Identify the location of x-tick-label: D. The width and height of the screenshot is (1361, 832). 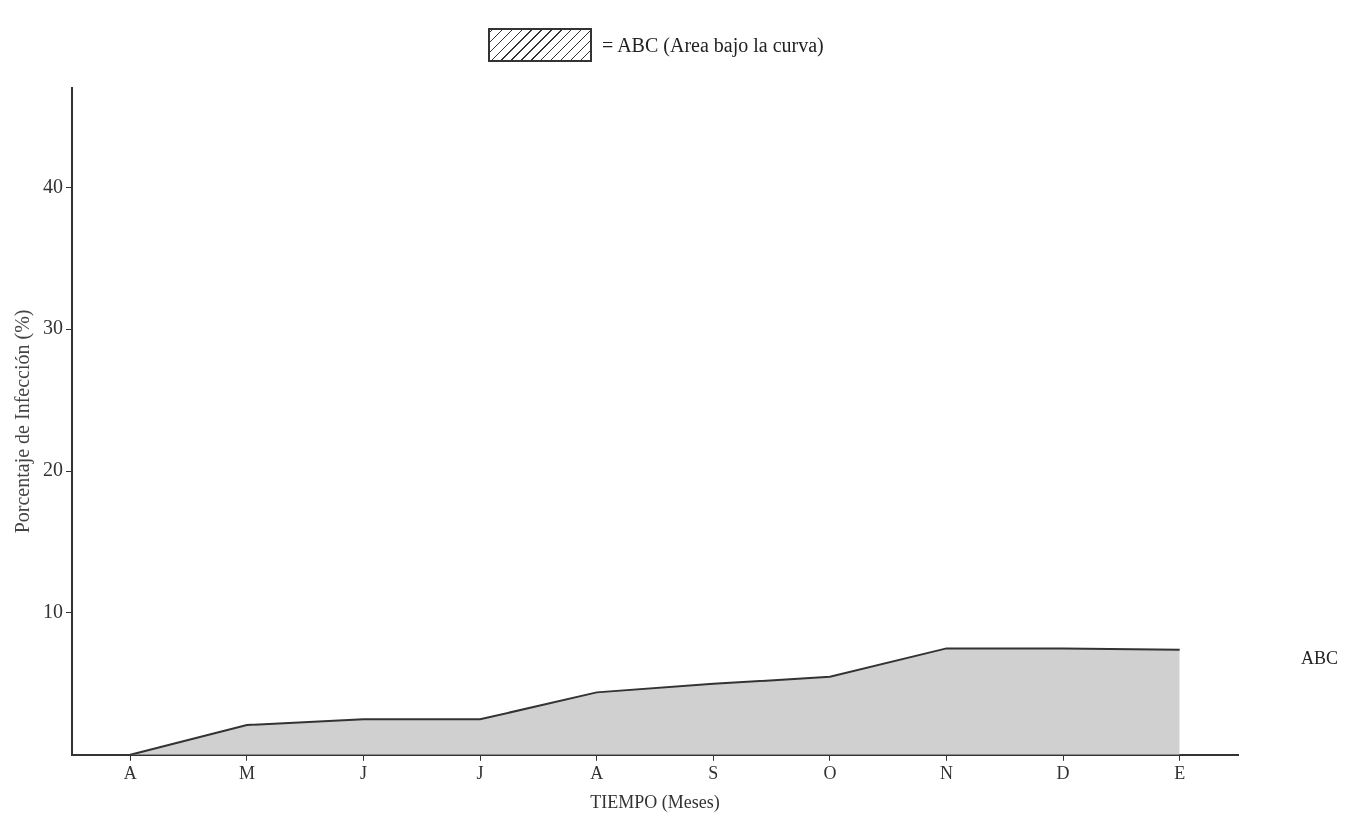
(1063, 773).